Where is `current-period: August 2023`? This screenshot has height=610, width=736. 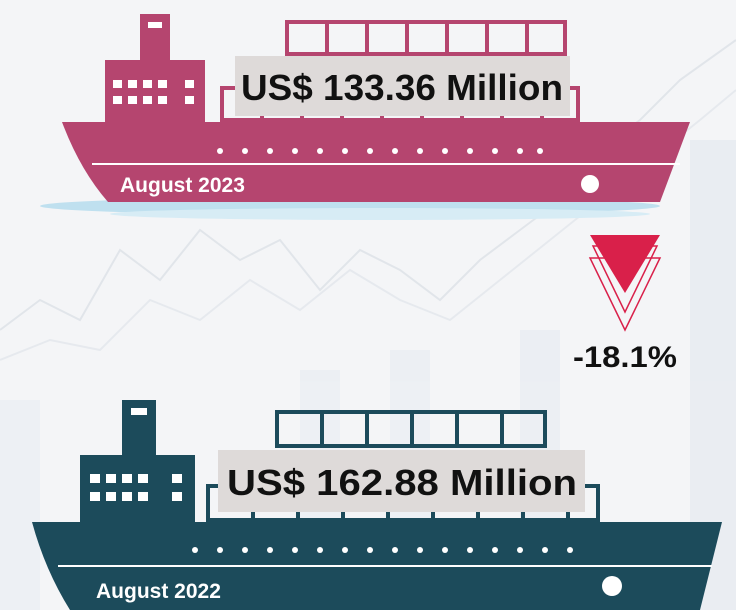 current-period: August 2023 is located at coordinates (182, 185).